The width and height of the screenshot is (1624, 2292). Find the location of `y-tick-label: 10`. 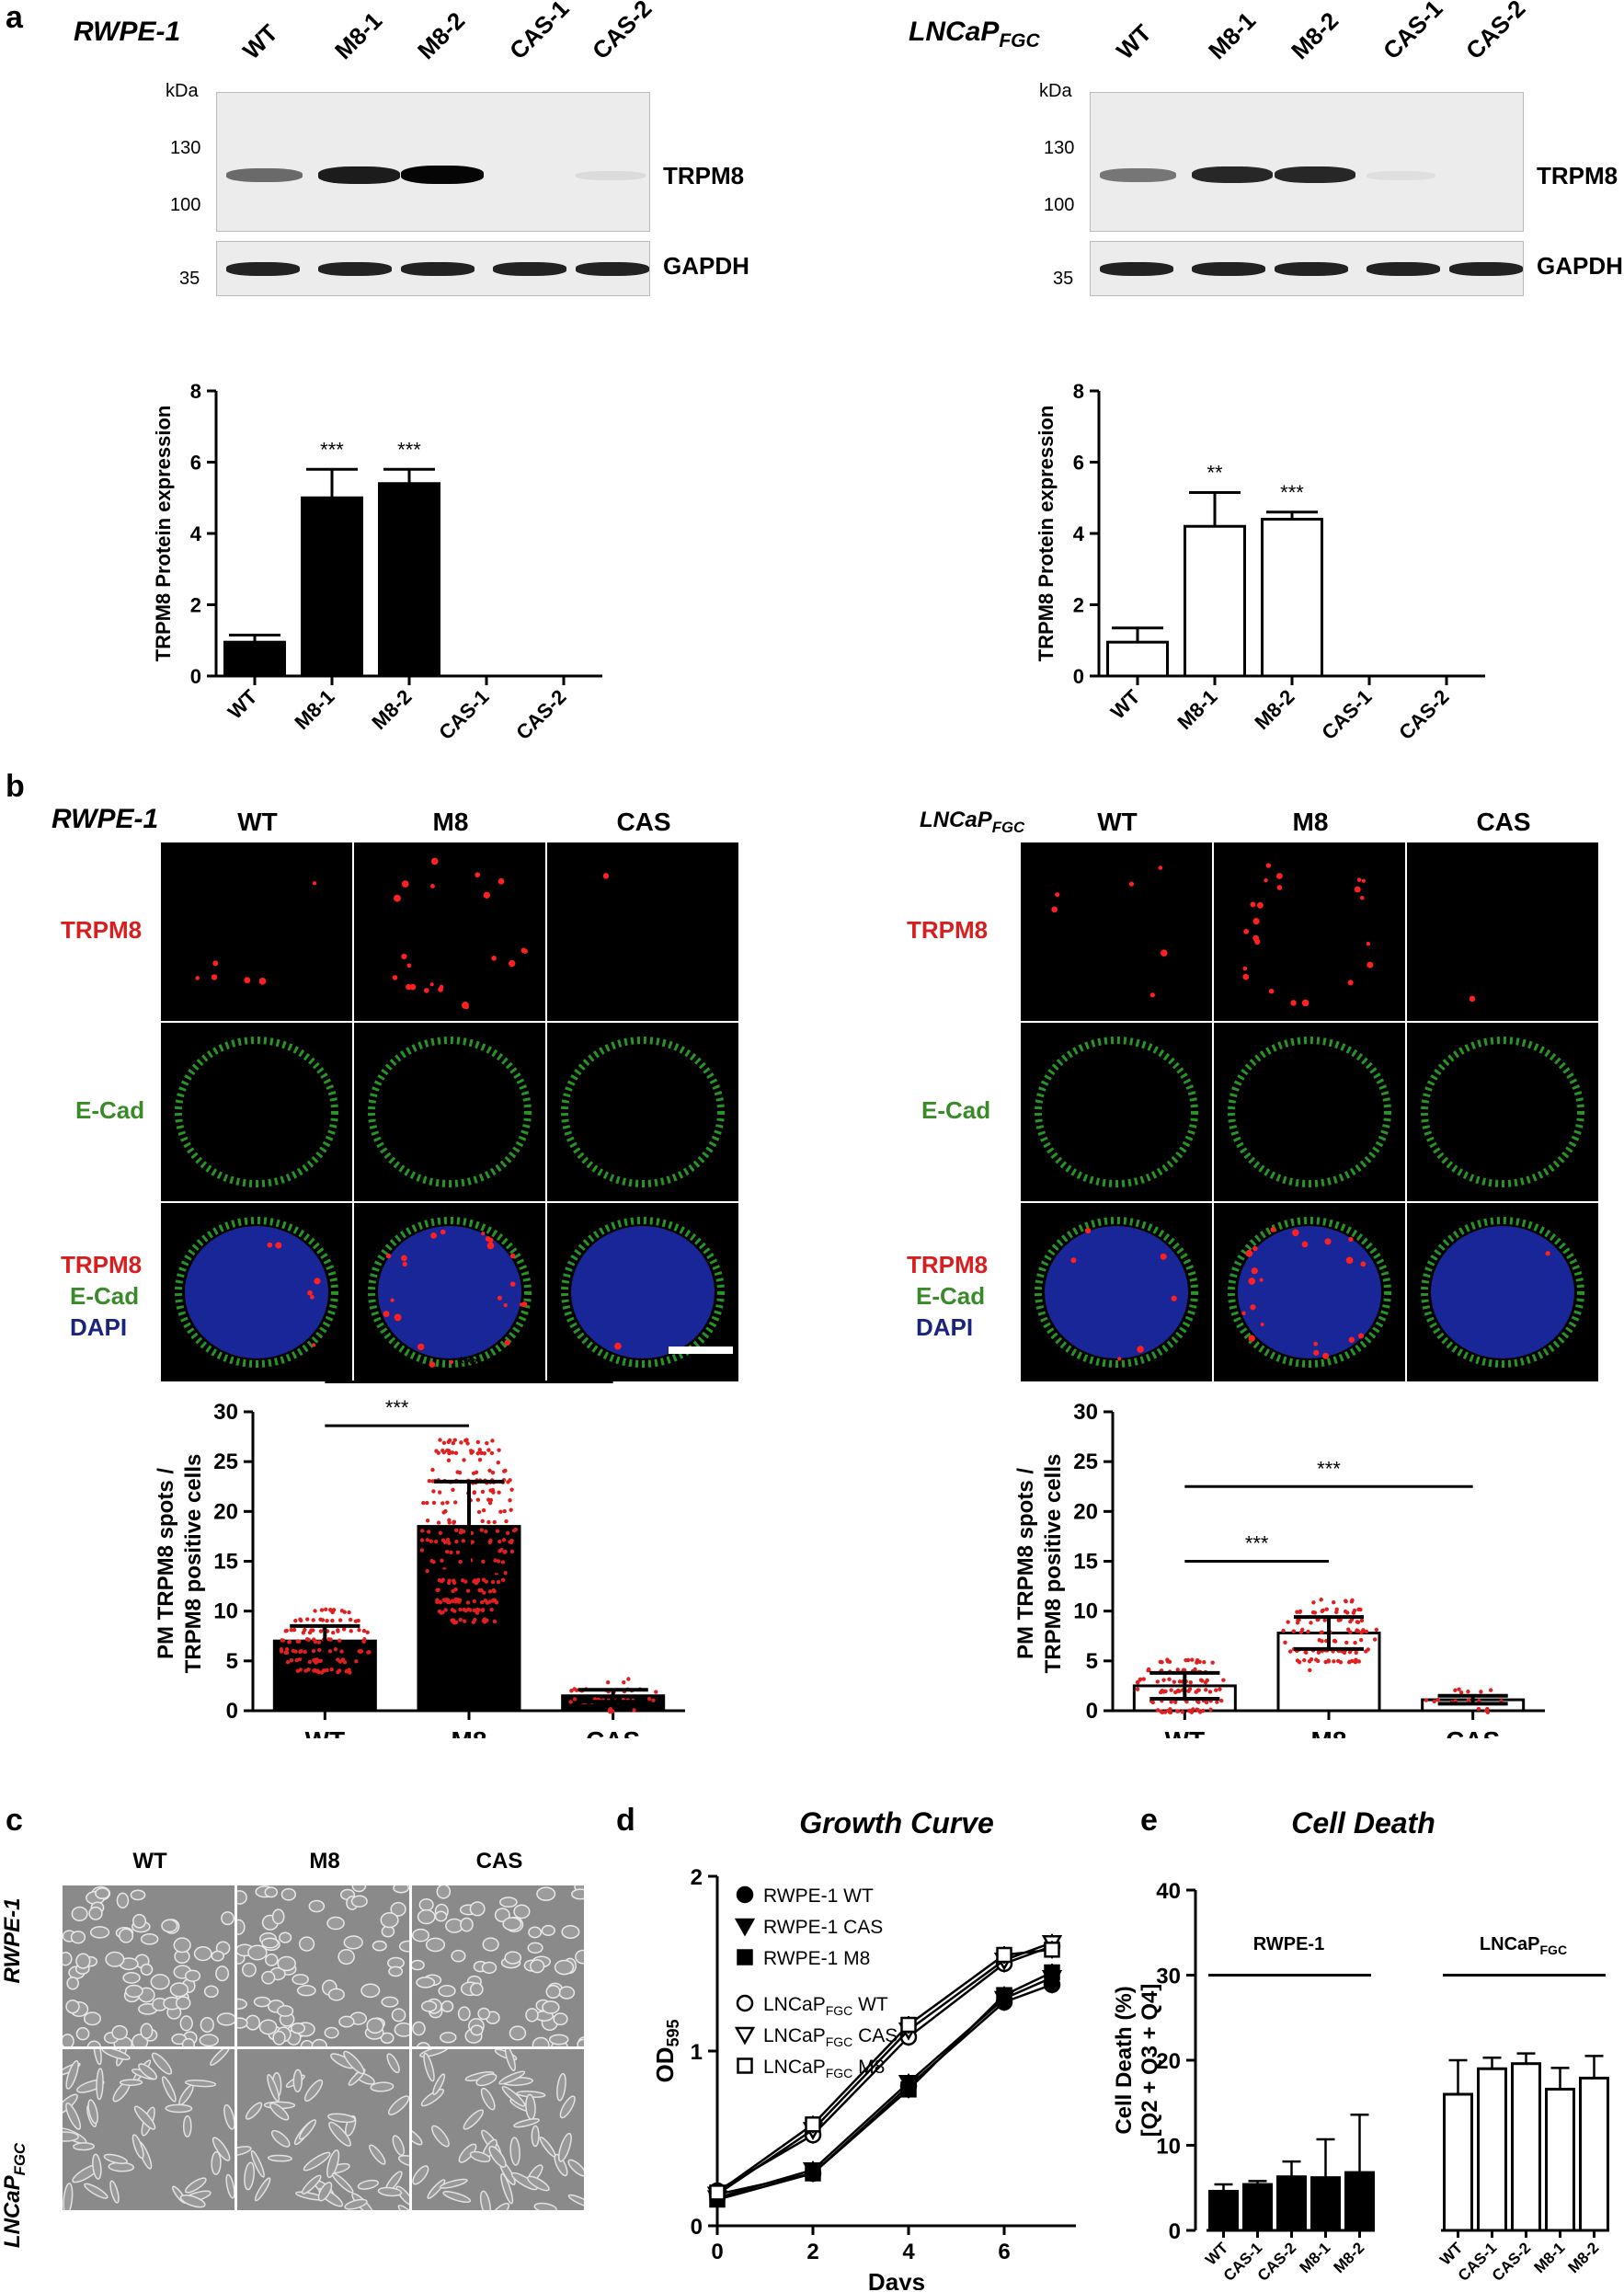

y-tick-label: 10 is located at coordinates (1169, 2148).